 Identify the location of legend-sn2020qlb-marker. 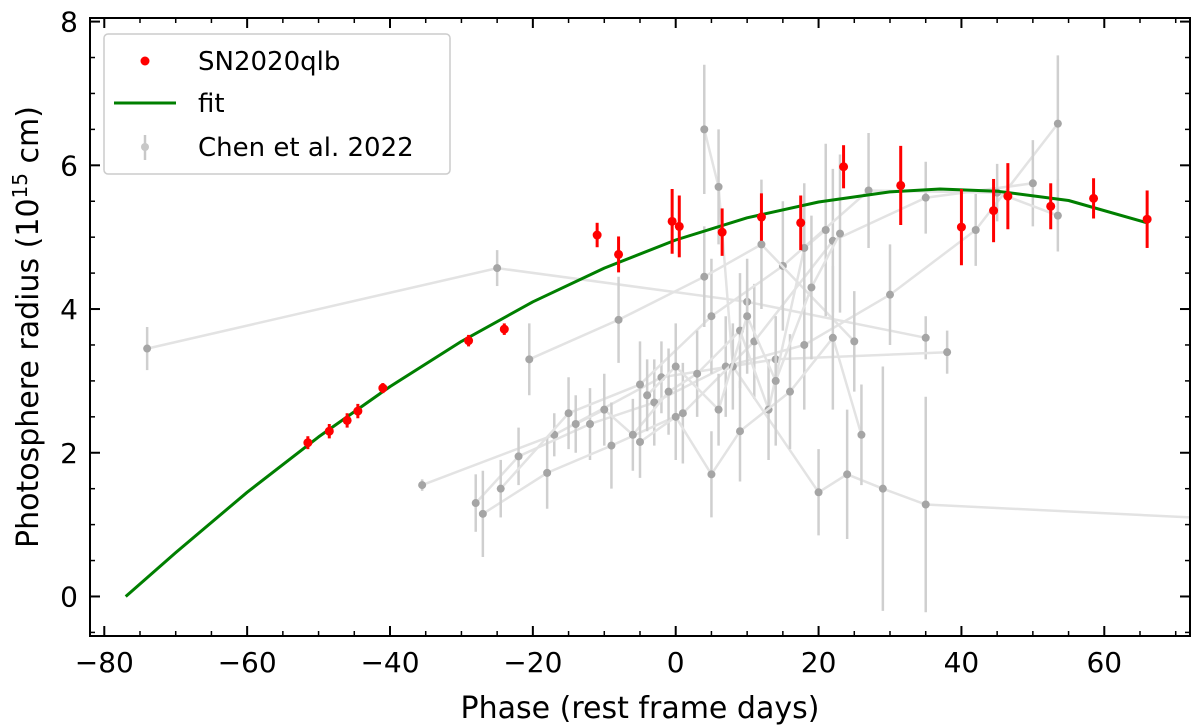
(145, 61).